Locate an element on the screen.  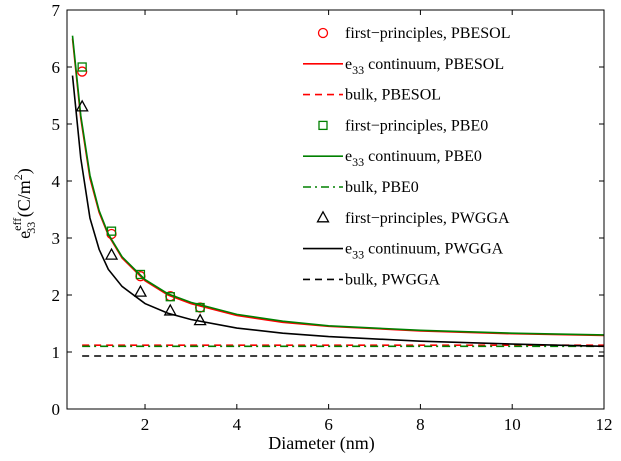
legend-label-part: continuum, PWGGA is located at coordinates (434, 249).